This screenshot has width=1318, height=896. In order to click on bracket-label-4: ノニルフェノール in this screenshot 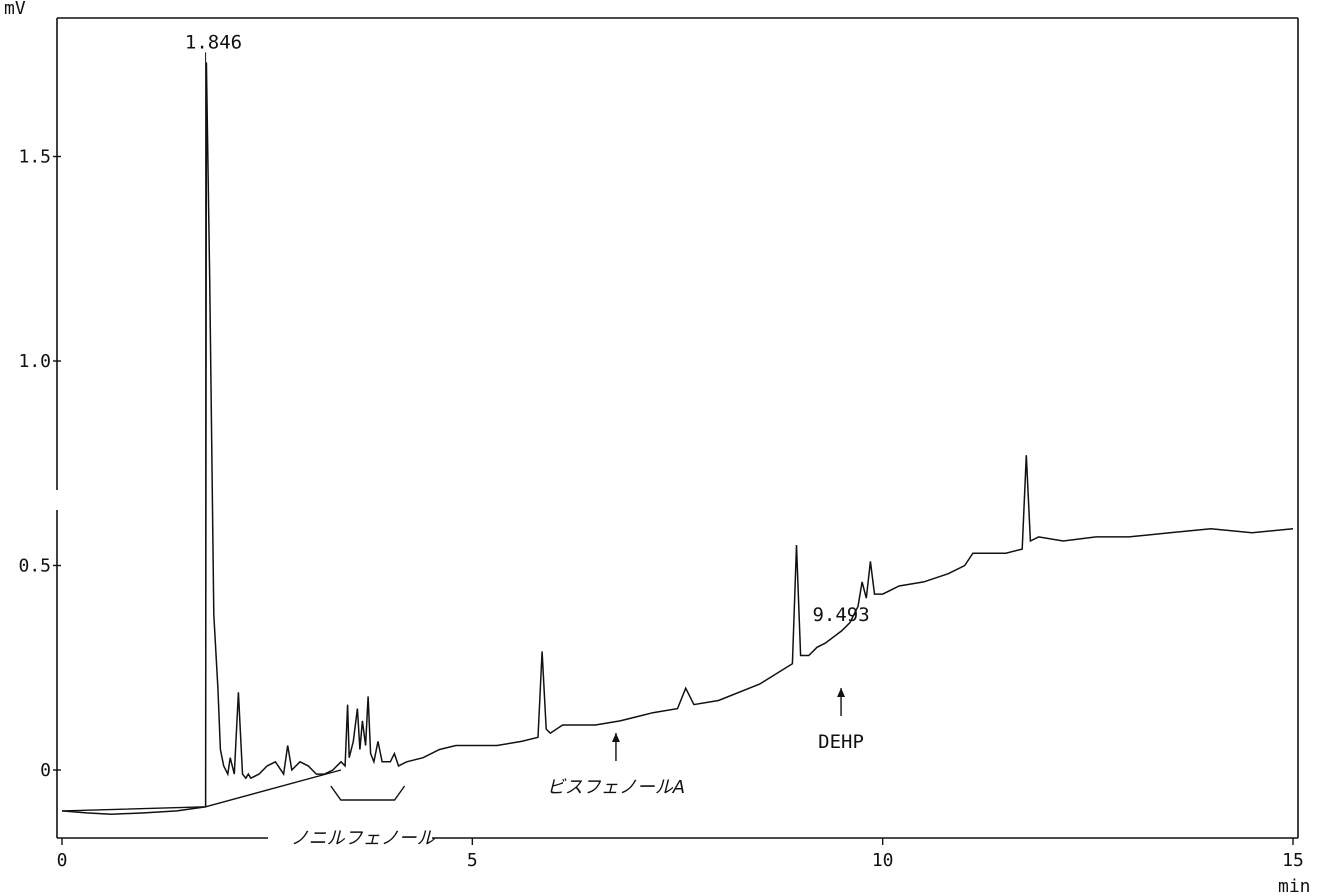, I will do `click(363, 838)`.